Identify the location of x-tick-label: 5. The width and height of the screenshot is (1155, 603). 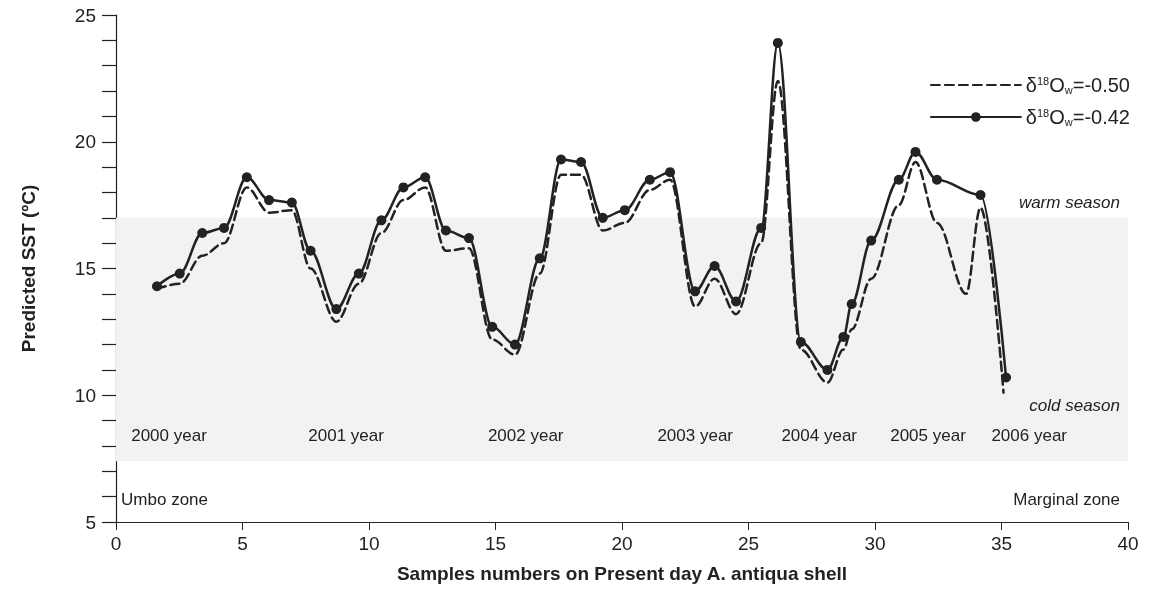
(242, 543).